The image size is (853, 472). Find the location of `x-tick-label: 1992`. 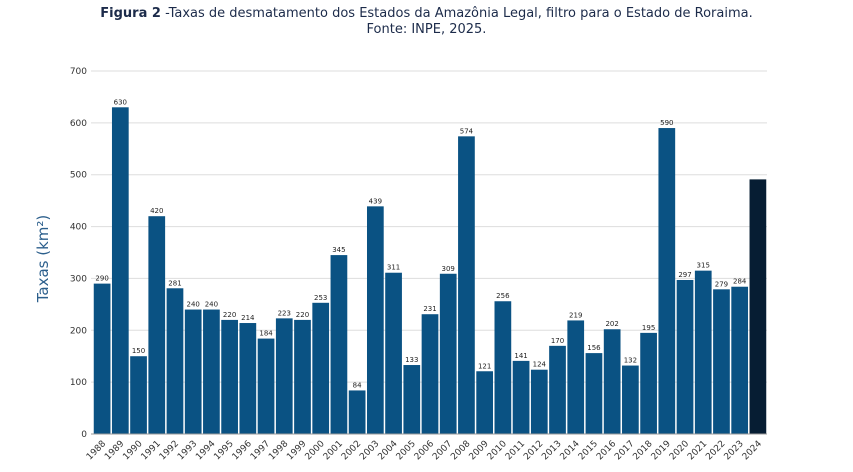

x-tick-label: 1992 is located at coordinates (169, 450).